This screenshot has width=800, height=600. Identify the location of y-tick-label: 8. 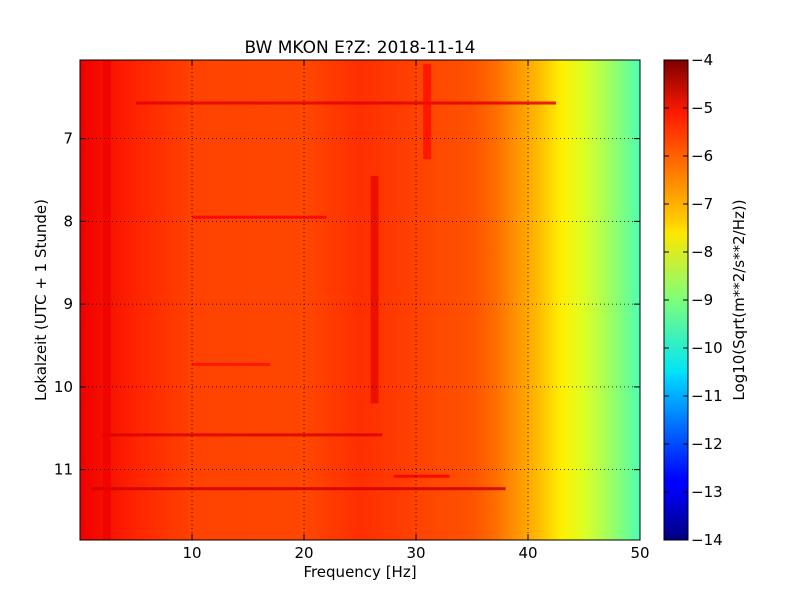
(68, 221).